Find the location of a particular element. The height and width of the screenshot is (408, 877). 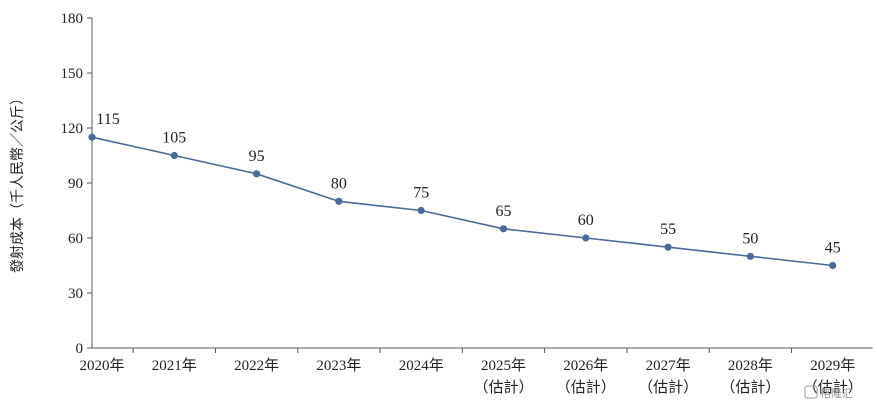

data-label: 115 is located at coordinates (107, 119).